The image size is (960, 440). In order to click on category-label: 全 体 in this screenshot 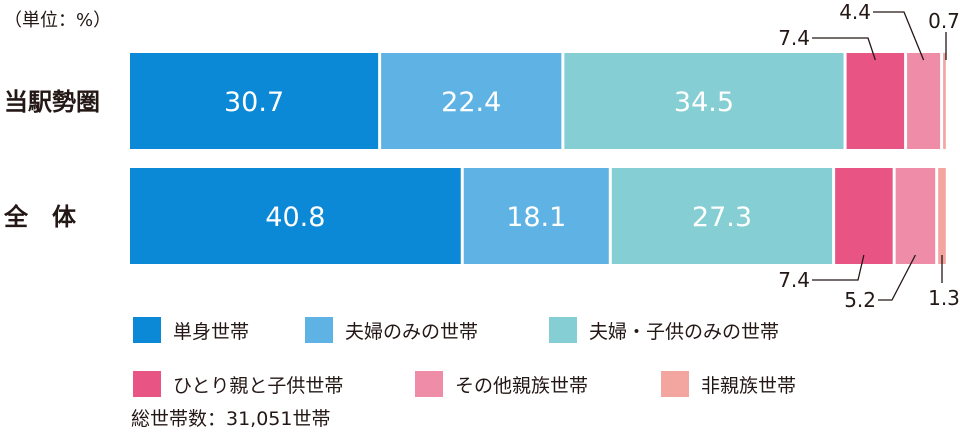, I will do `click(40, 217)`.